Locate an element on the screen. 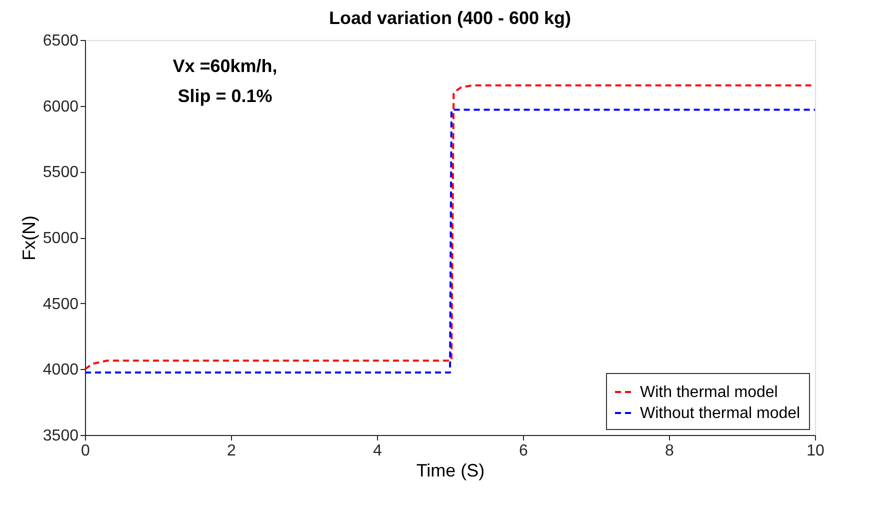  chart-title: Load variation (400 - 600 kg) is located at coordinates (450, 18).